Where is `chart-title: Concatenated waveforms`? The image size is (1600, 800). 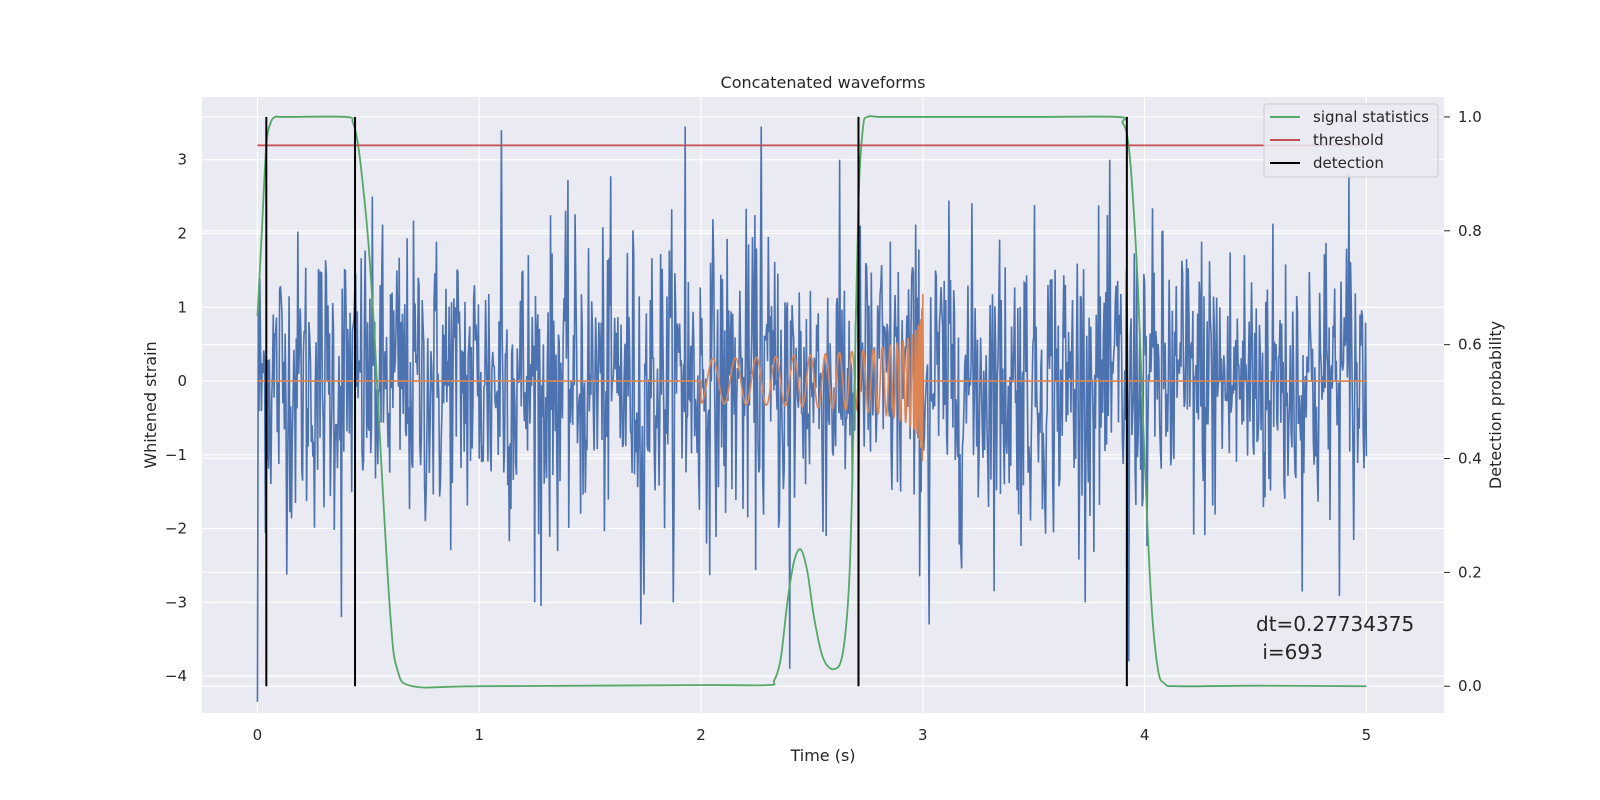
chart-title: Concatenated waveforms is located at coordinates (823, 82).